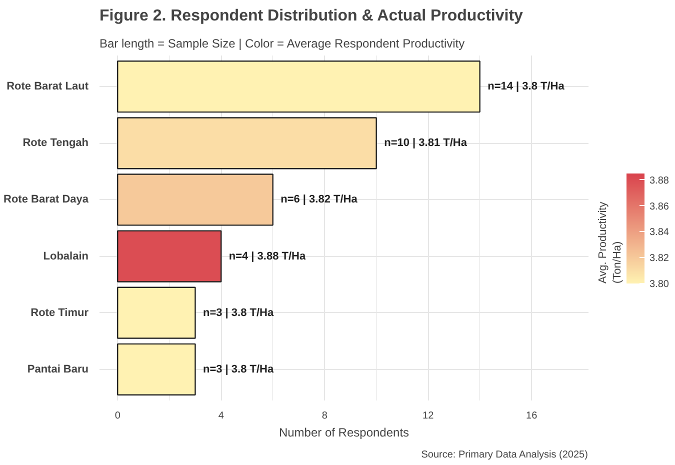 The width and height of the screenshot is (675, 465). I want to click on color-bar-label: 3.86, so click(660, 206).